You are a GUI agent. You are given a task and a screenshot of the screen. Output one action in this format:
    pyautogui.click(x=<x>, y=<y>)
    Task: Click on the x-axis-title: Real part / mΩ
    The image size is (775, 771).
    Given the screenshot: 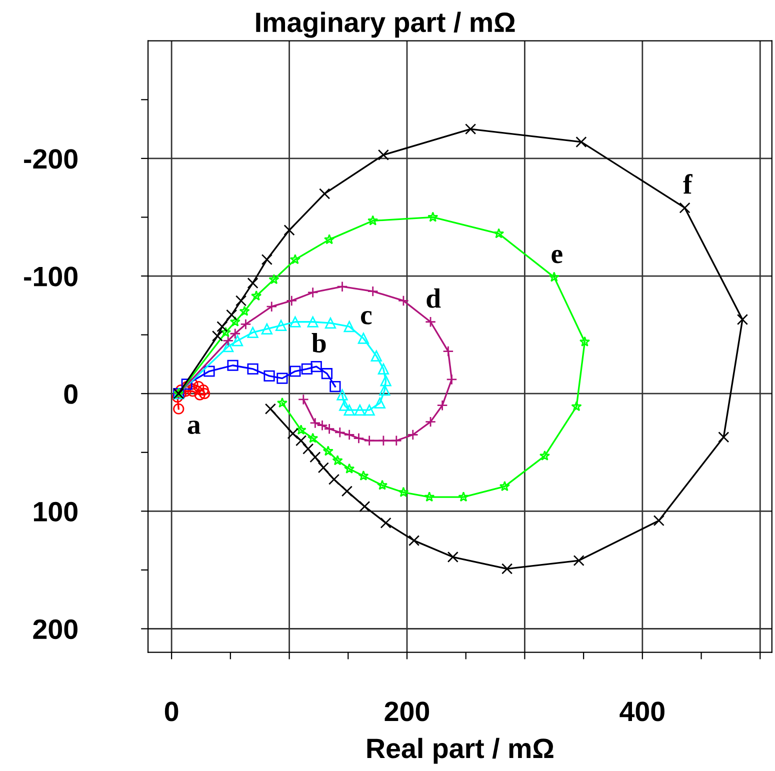 What is the action you would take?
    pyautogui.click(x=460, y=751)
    